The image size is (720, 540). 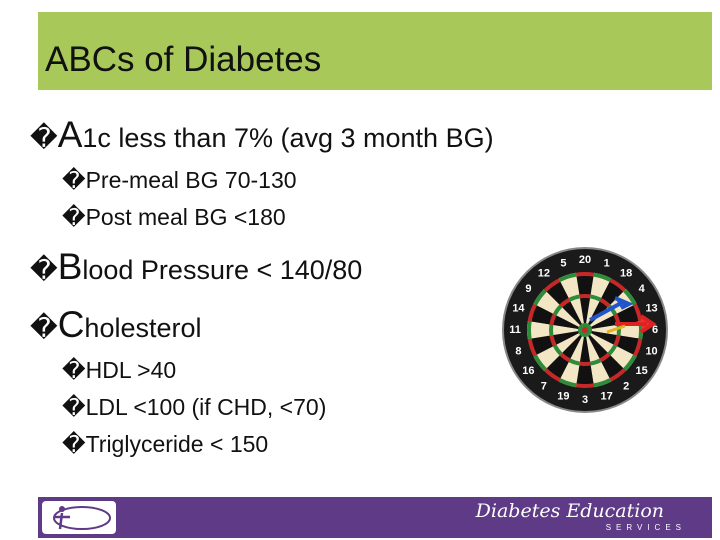 What do you see at coordinates (375, 51) in the screenshot?
I see `header: ABCs of Diabetes` at bounding box center [375, 51].